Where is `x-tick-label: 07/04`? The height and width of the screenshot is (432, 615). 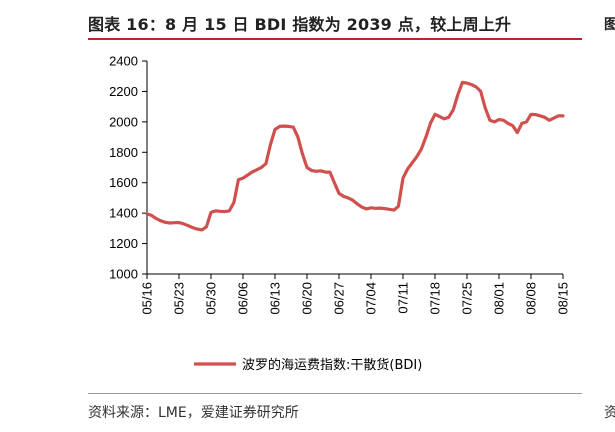 x-tick-label: 07/04 is located at coordinates (371, 298).